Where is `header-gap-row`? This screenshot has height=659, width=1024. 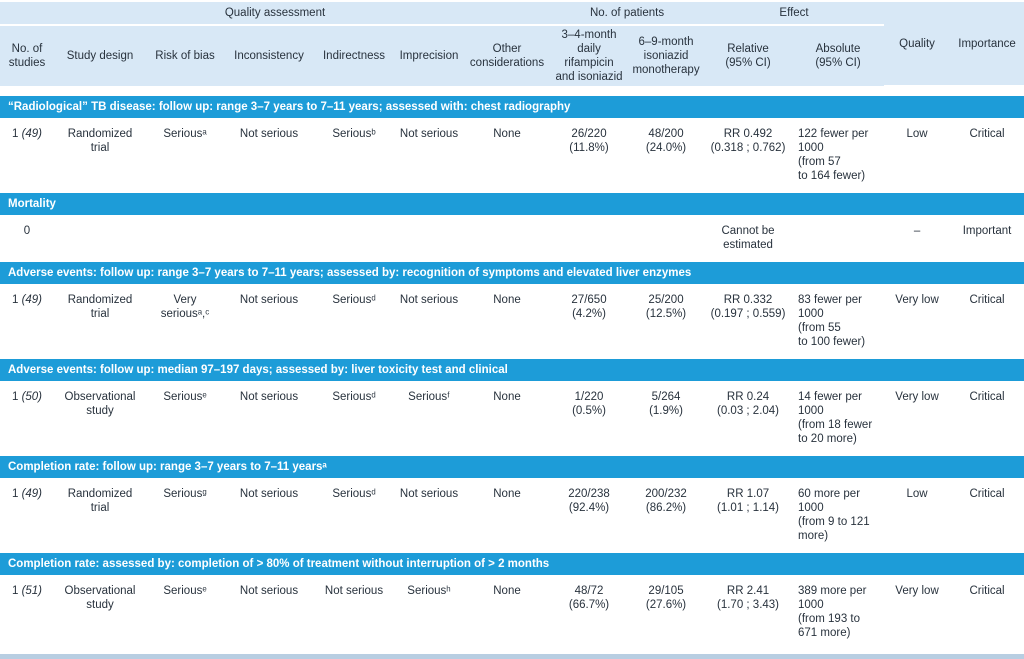
header-gap-row is located at coordinates (512, 91).